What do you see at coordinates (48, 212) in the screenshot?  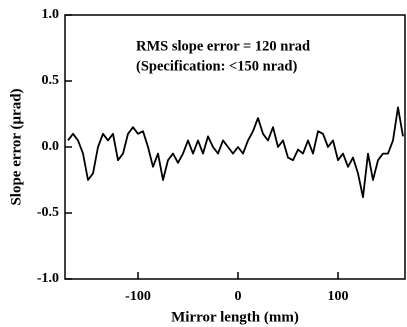 I see `y-tick-label: -0.5` at bounding box center [48, 212].